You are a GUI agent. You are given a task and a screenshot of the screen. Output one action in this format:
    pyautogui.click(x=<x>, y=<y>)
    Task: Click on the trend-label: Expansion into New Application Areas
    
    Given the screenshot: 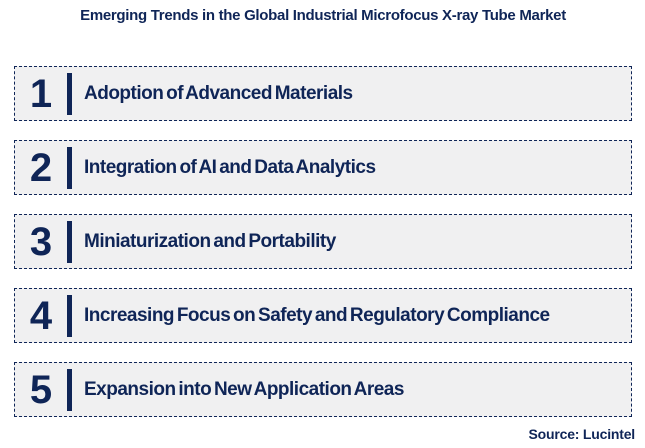 What is the action you would take?
    pyautogui.click(x=244, y=389)
    